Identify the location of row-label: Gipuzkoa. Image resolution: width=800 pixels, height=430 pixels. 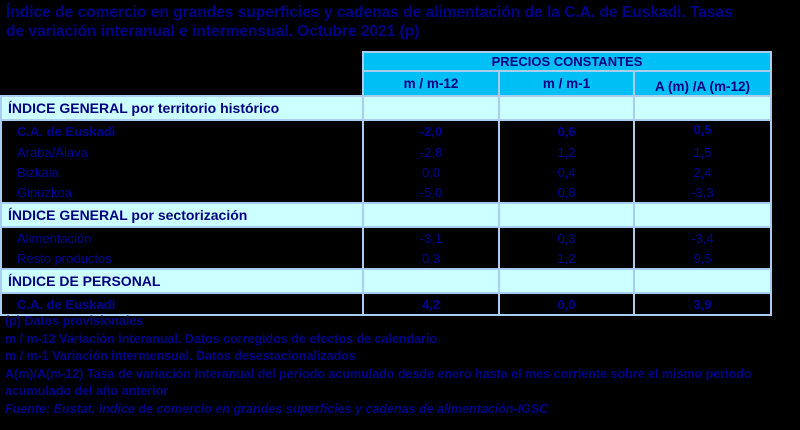
(182, 192).